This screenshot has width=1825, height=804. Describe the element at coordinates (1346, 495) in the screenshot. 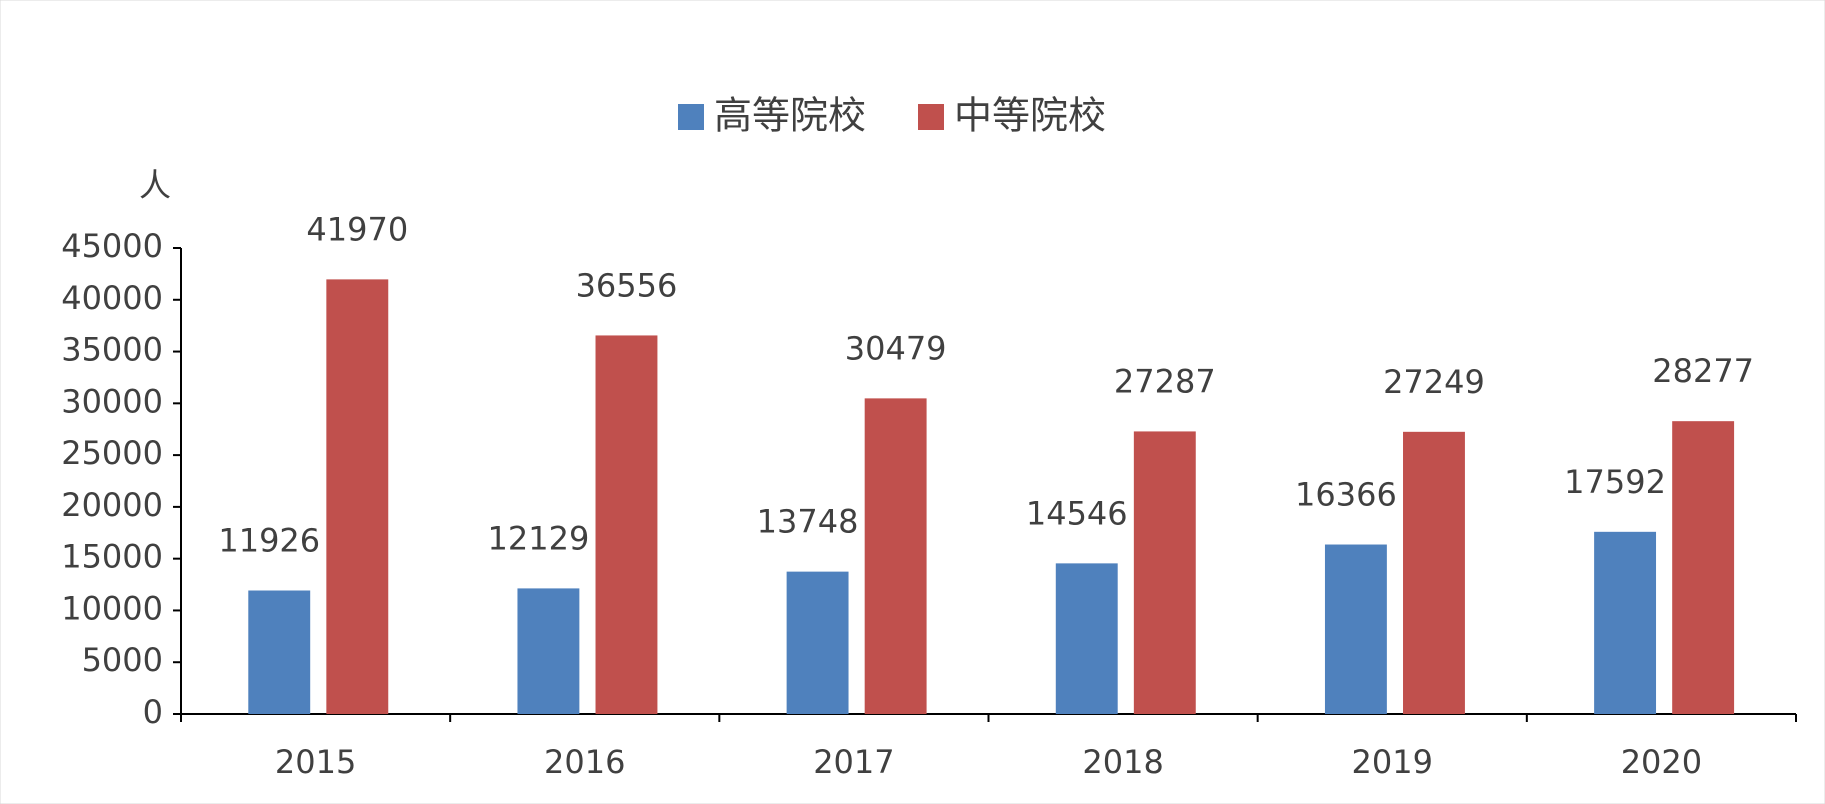

I see `data-label: 16366` at that location.